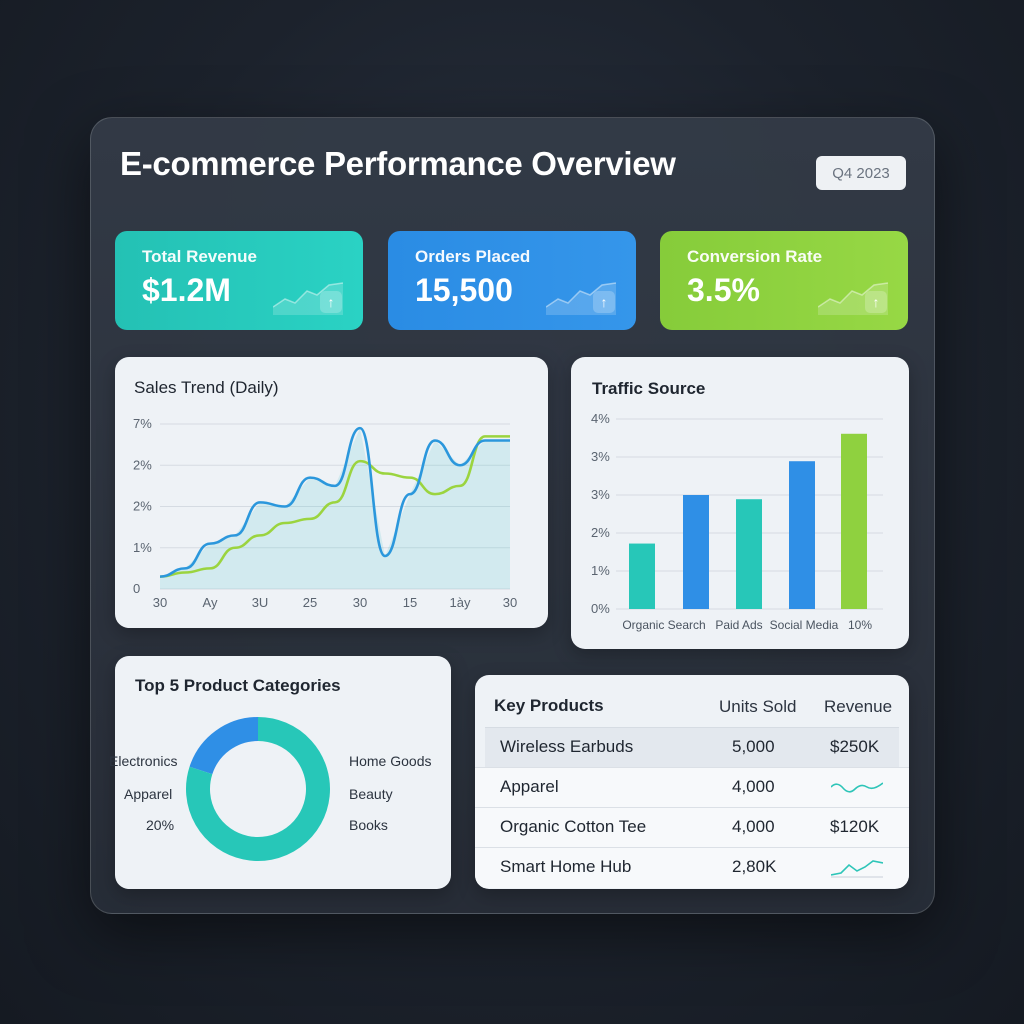 Image resolution: width=1024 pixels, height=1024 pixels. I want to click on revenue: $250K, so click(855, 746).